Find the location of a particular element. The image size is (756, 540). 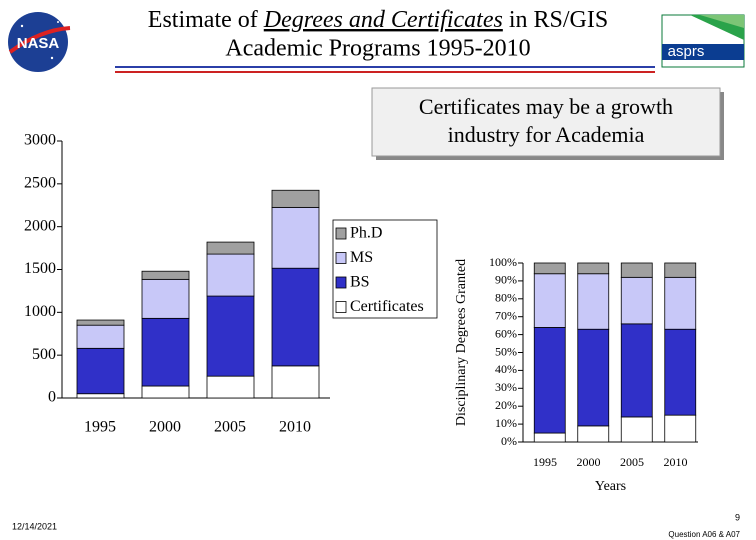

legend-label: MS is located at coordinates (361, 257).